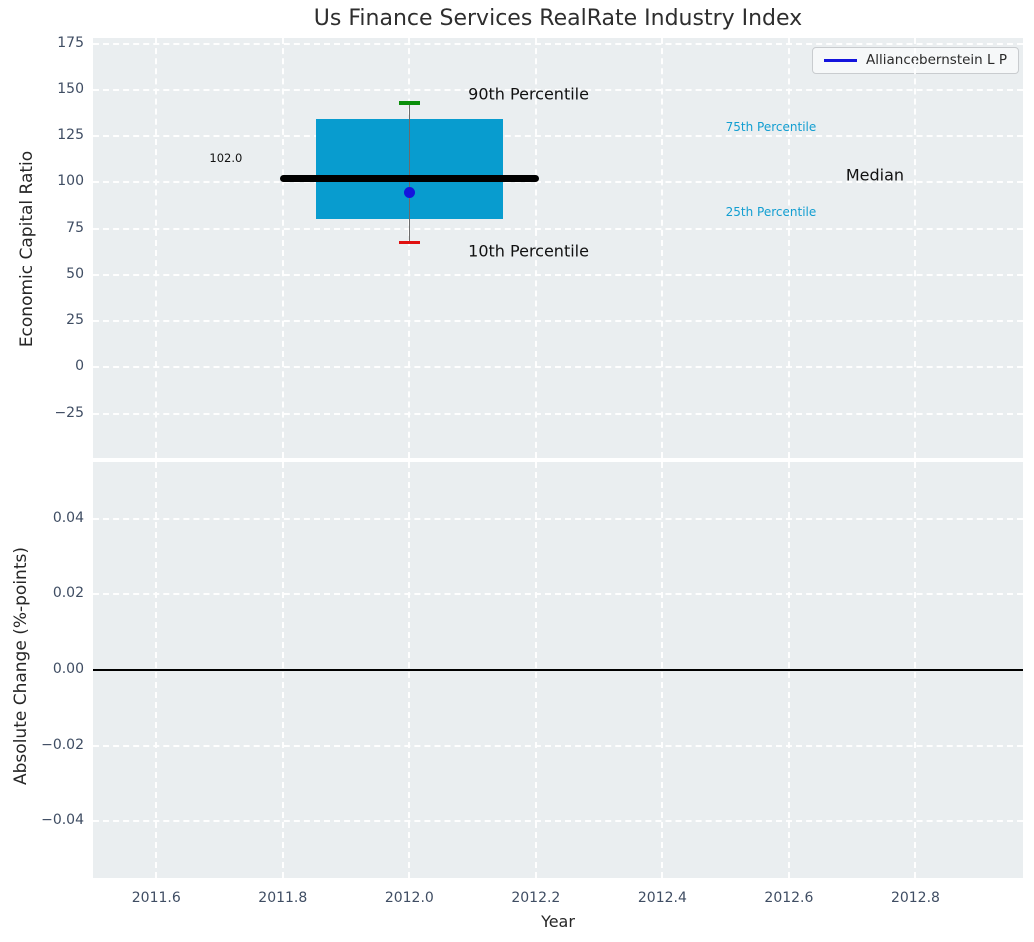 The height and width of the screenshot is (942, 1034). Describe the element at coordinates (79, 366) in the screenshot. I see `y-tick-label: 0` at that location.